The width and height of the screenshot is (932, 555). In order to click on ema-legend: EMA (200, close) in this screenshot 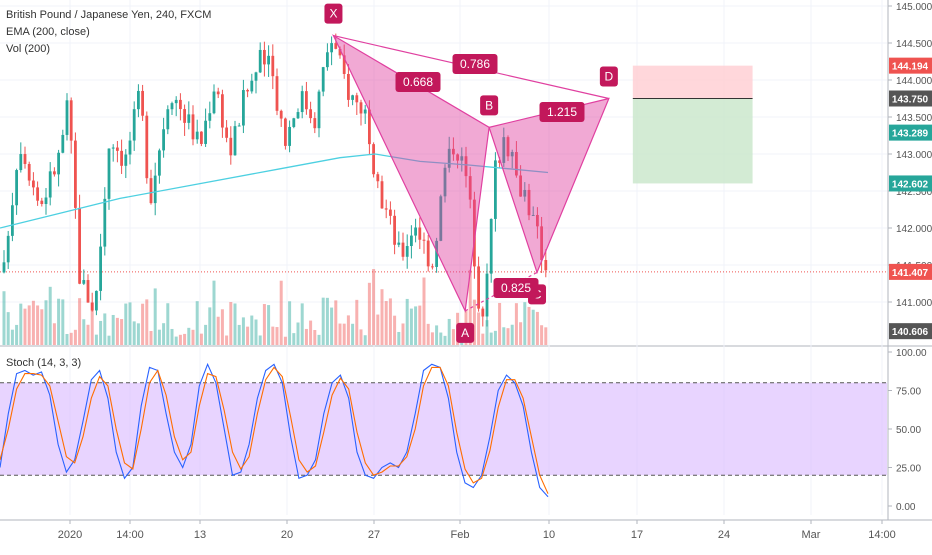, I will do `click(48, 32)`.